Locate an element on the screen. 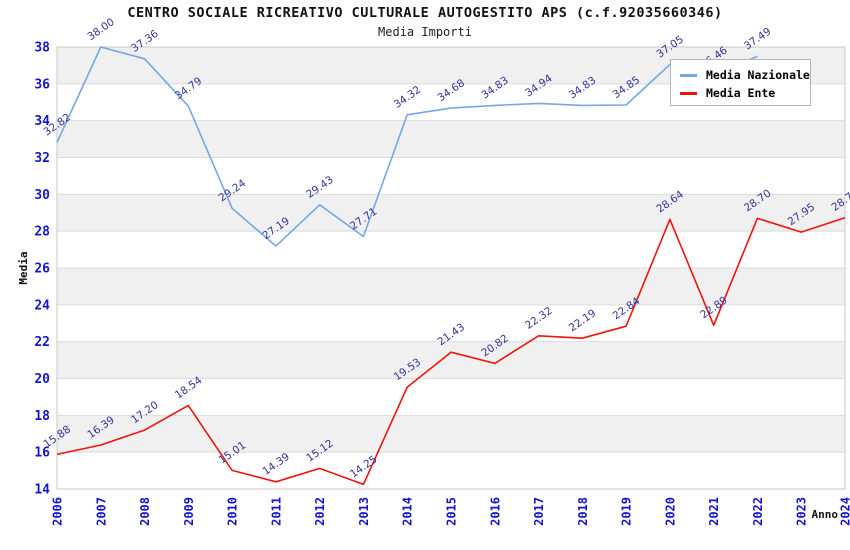  y-tick-label: 14 is located at coordinates (42, 490).